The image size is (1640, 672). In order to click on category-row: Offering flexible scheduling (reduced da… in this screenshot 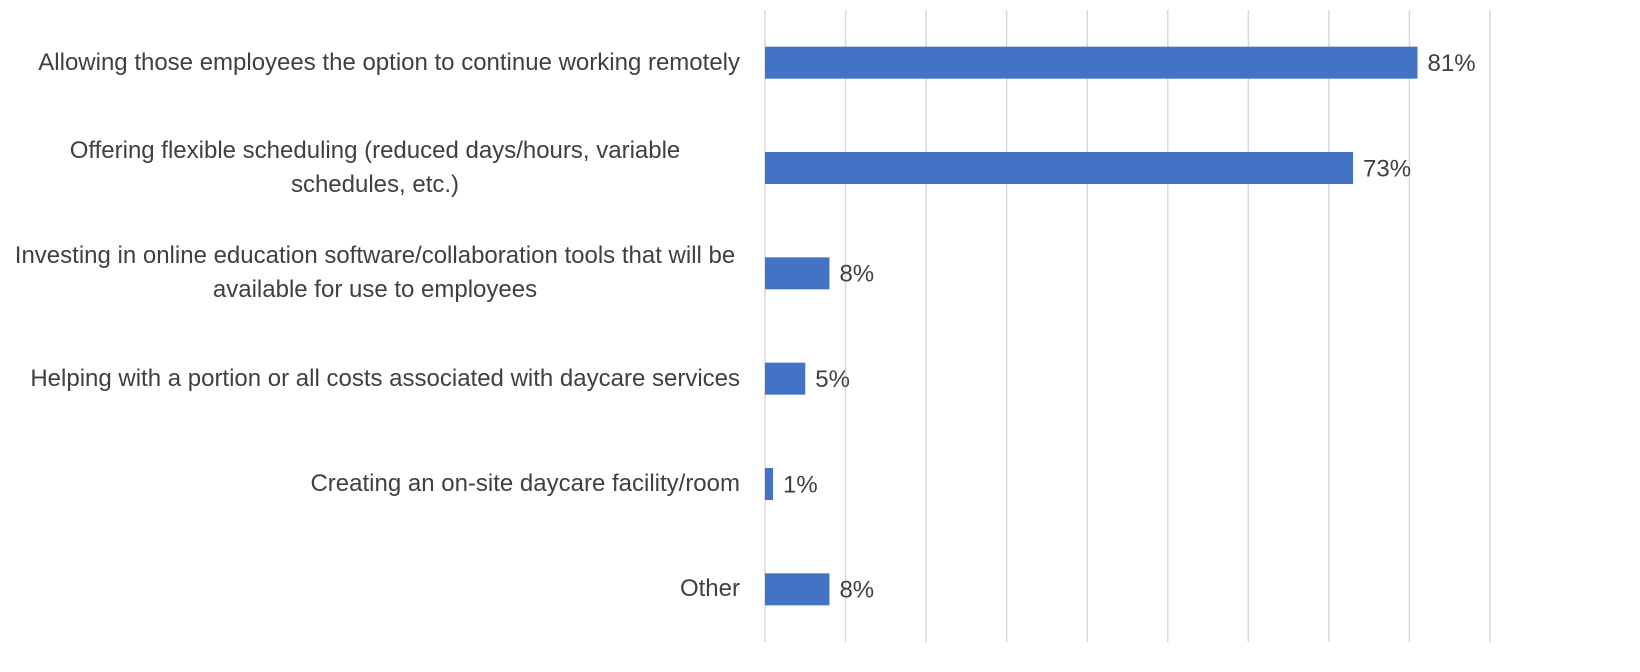, I will do `click(370, 168)`.